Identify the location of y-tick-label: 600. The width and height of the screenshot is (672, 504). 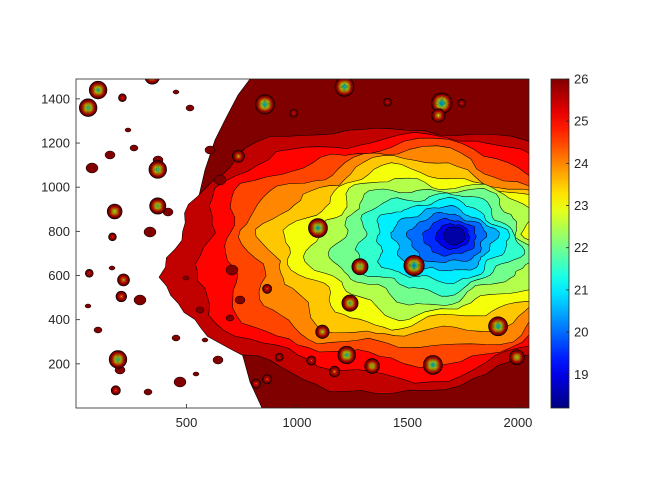
(59, 275).